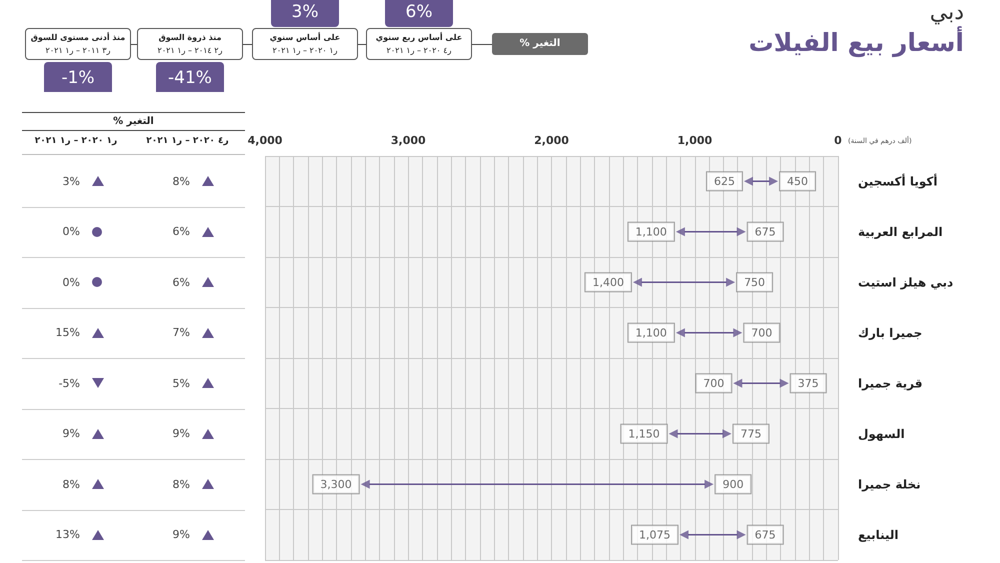  I want to click on y-tick-label: أكويا أكسجين, so click(898, 180).